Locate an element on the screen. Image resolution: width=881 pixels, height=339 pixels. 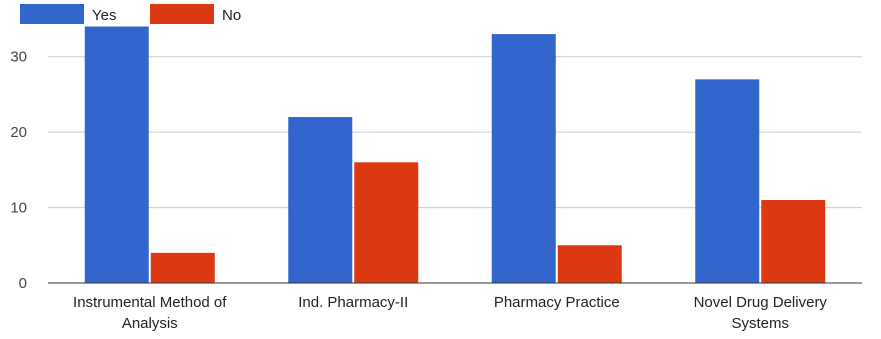
x-category-label: Ind. Pharmacy-II is located at coordinates (353, 302).